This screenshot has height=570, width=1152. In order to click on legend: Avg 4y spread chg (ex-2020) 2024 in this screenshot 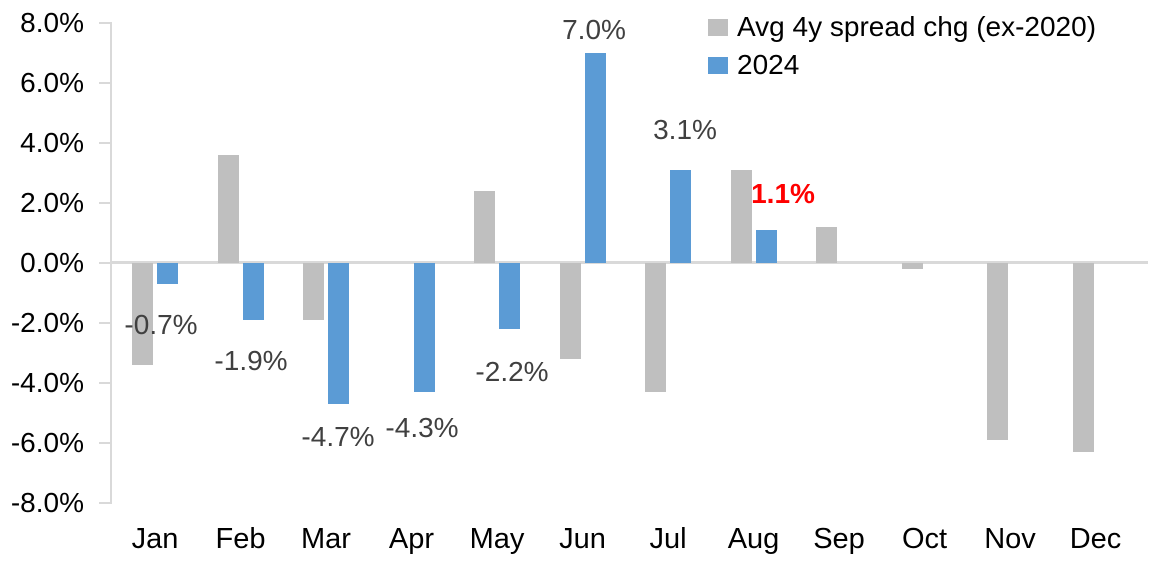, I will do `click(902, 46)`.